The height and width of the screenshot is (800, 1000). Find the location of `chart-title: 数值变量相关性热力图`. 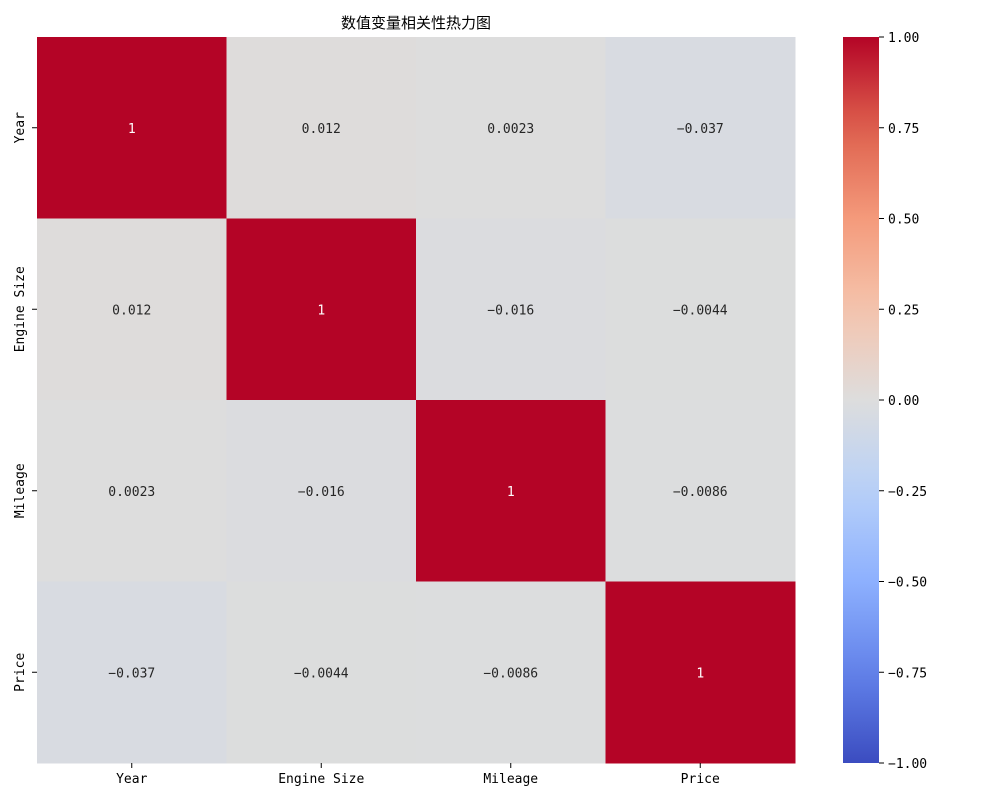

chart-title: 数值变量相关性热力图 is located at coordinates (415, 23).